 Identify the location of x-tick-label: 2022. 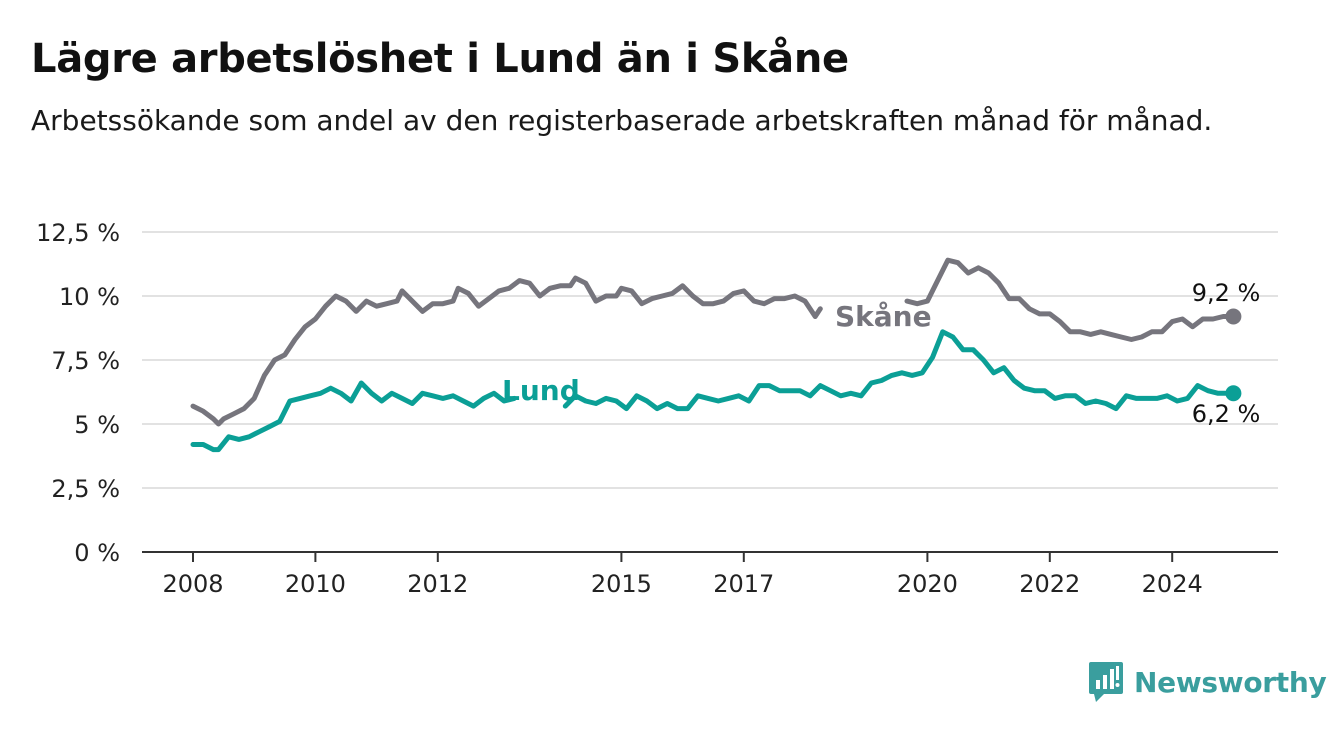
(1049, 584).